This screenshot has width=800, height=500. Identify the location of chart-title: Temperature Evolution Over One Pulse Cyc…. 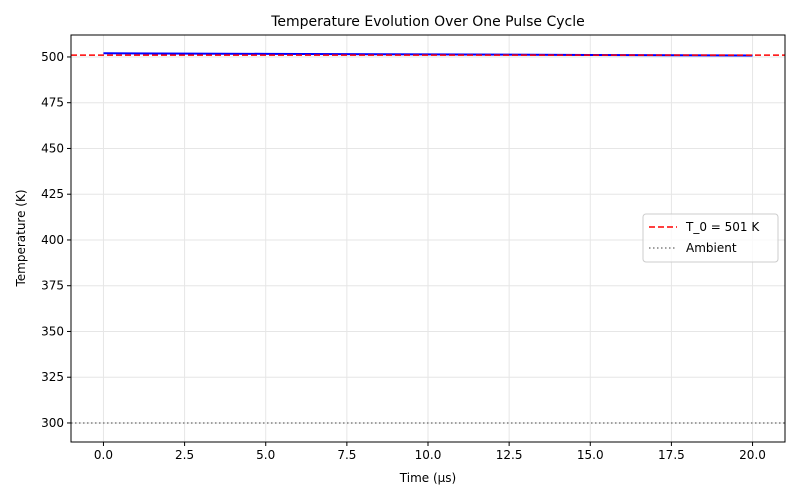
(427, 22).